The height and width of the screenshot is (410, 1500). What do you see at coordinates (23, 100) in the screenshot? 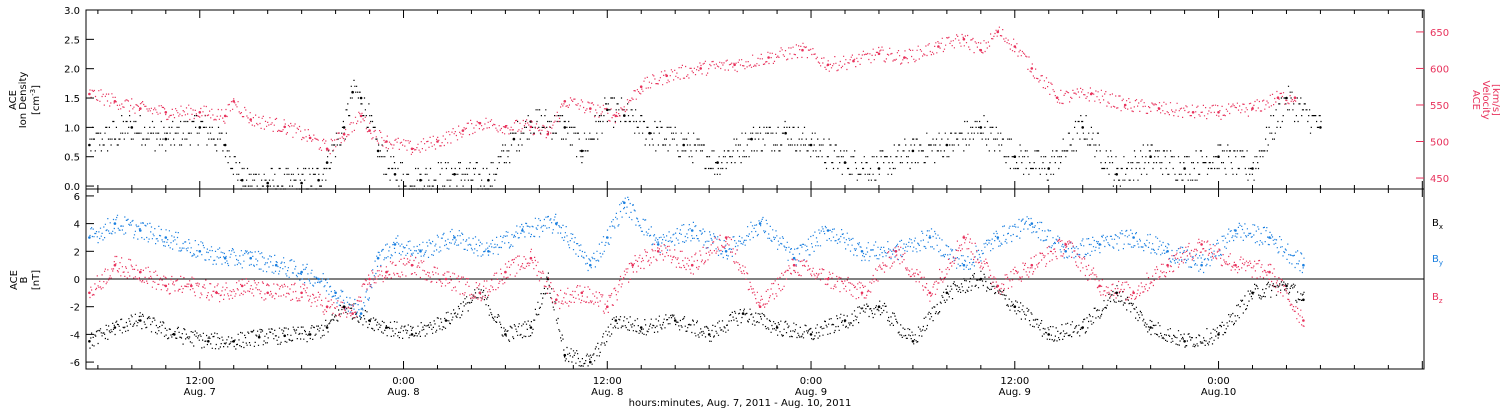
I see `density-axis-label-line2: Ion Density` at bounding box center [23, 100].